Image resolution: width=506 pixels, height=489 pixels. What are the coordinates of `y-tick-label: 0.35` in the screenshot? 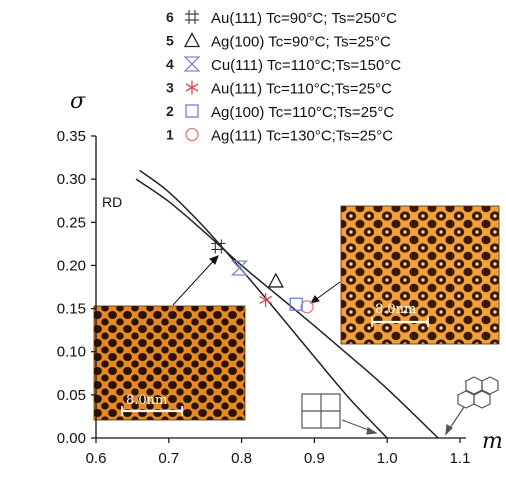 It's located at (71, 136).